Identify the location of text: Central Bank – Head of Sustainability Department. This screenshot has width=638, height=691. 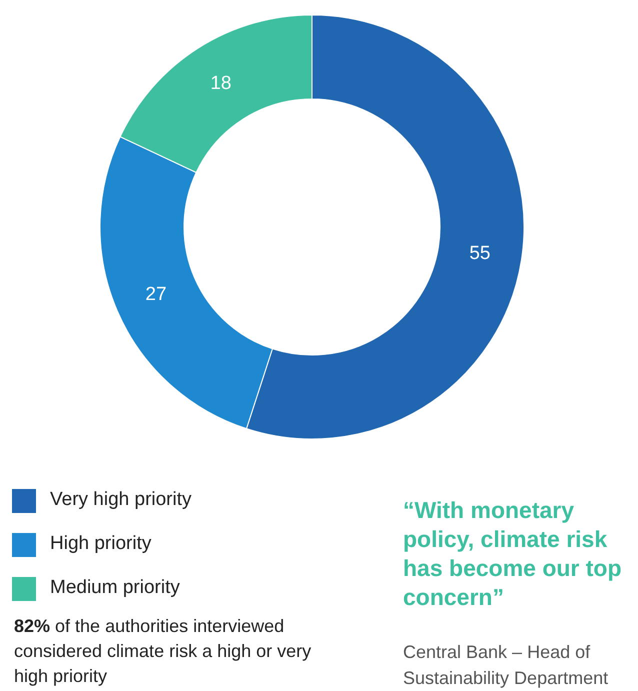
(506, 665).